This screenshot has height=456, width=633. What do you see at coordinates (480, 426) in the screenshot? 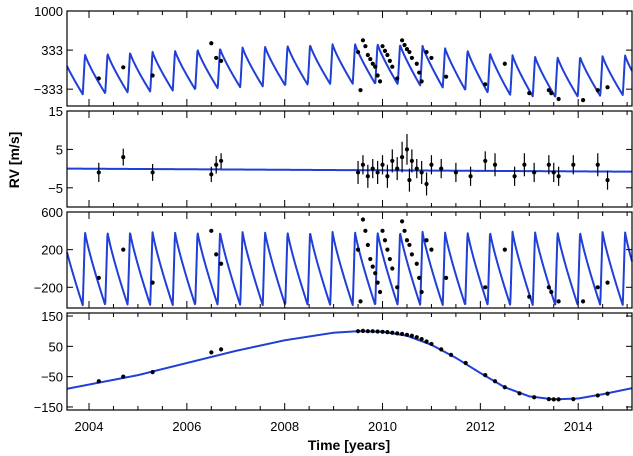
I see `x-tick-label: 2012` at bounding box center [480, 426].